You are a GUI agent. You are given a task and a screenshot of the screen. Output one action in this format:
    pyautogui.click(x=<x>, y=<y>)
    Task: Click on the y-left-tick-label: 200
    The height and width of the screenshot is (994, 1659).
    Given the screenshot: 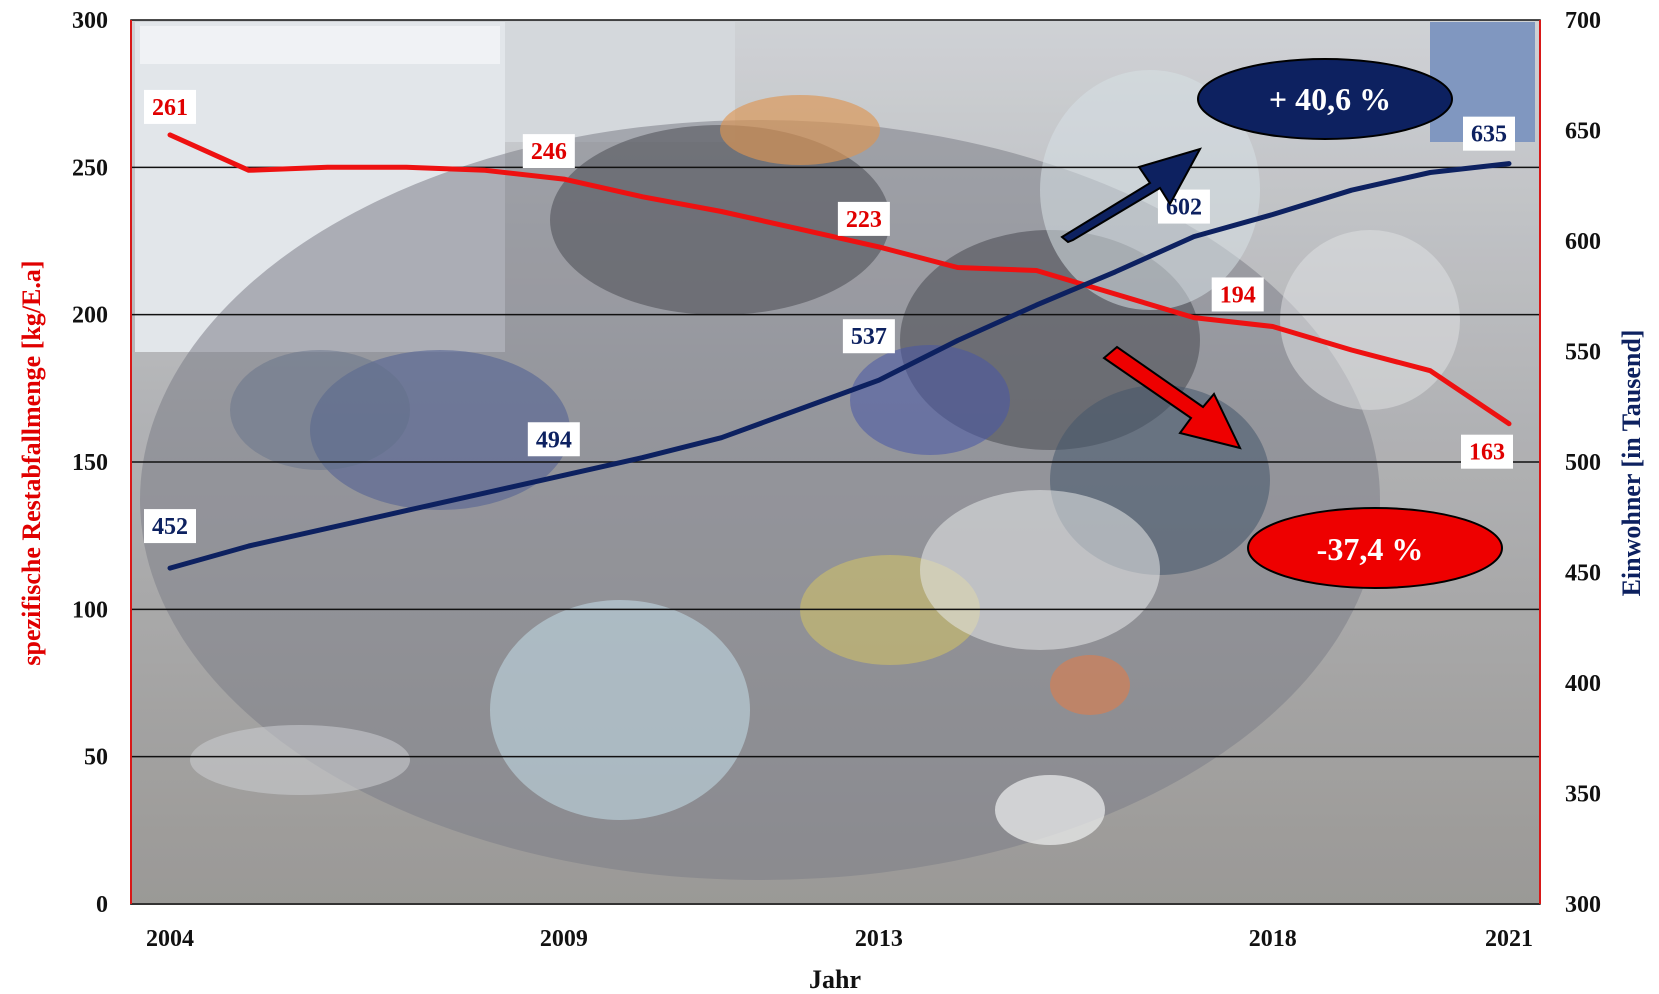 What is the action you would take?
    pyautogui.click(x=90, y=316)
    